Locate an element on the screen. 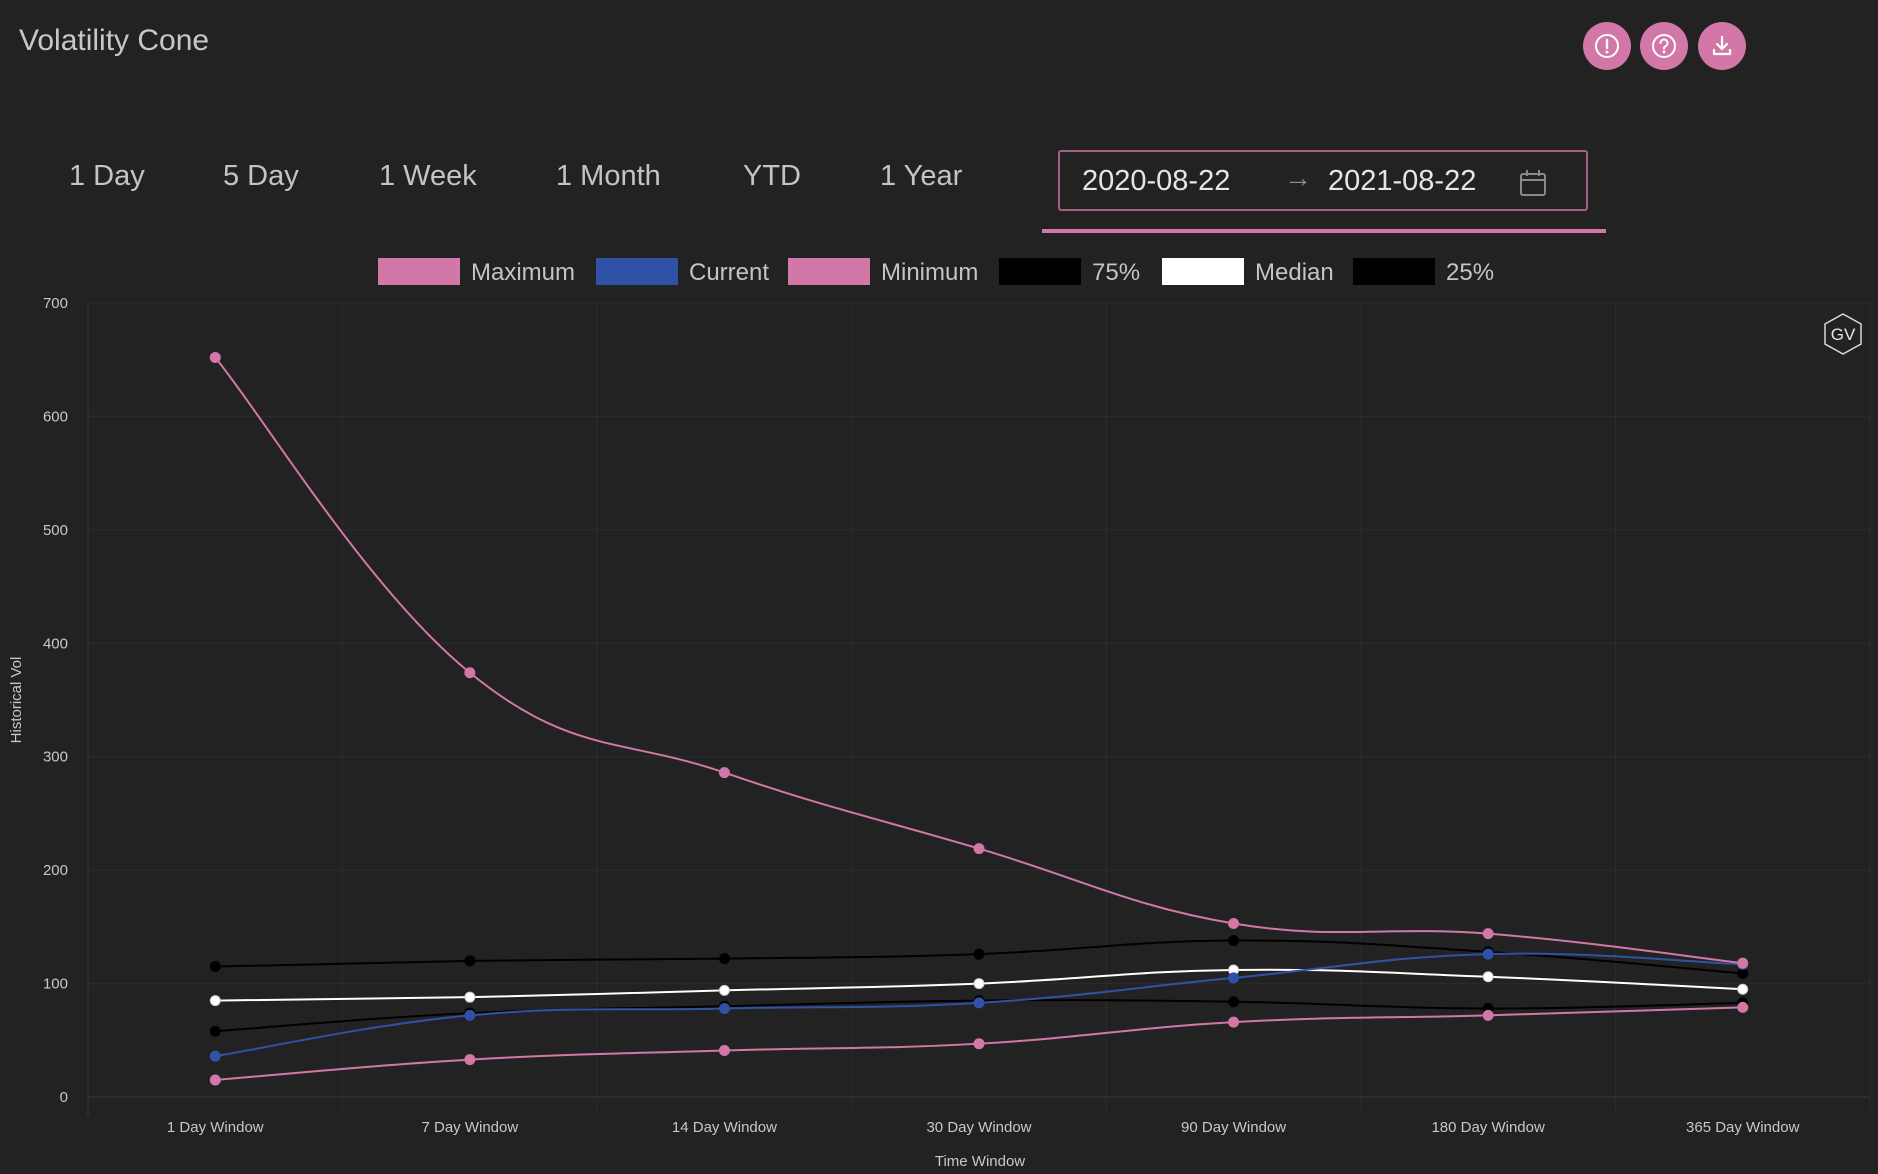  y-tick-label: 500 is located at coordinates (55, 530).